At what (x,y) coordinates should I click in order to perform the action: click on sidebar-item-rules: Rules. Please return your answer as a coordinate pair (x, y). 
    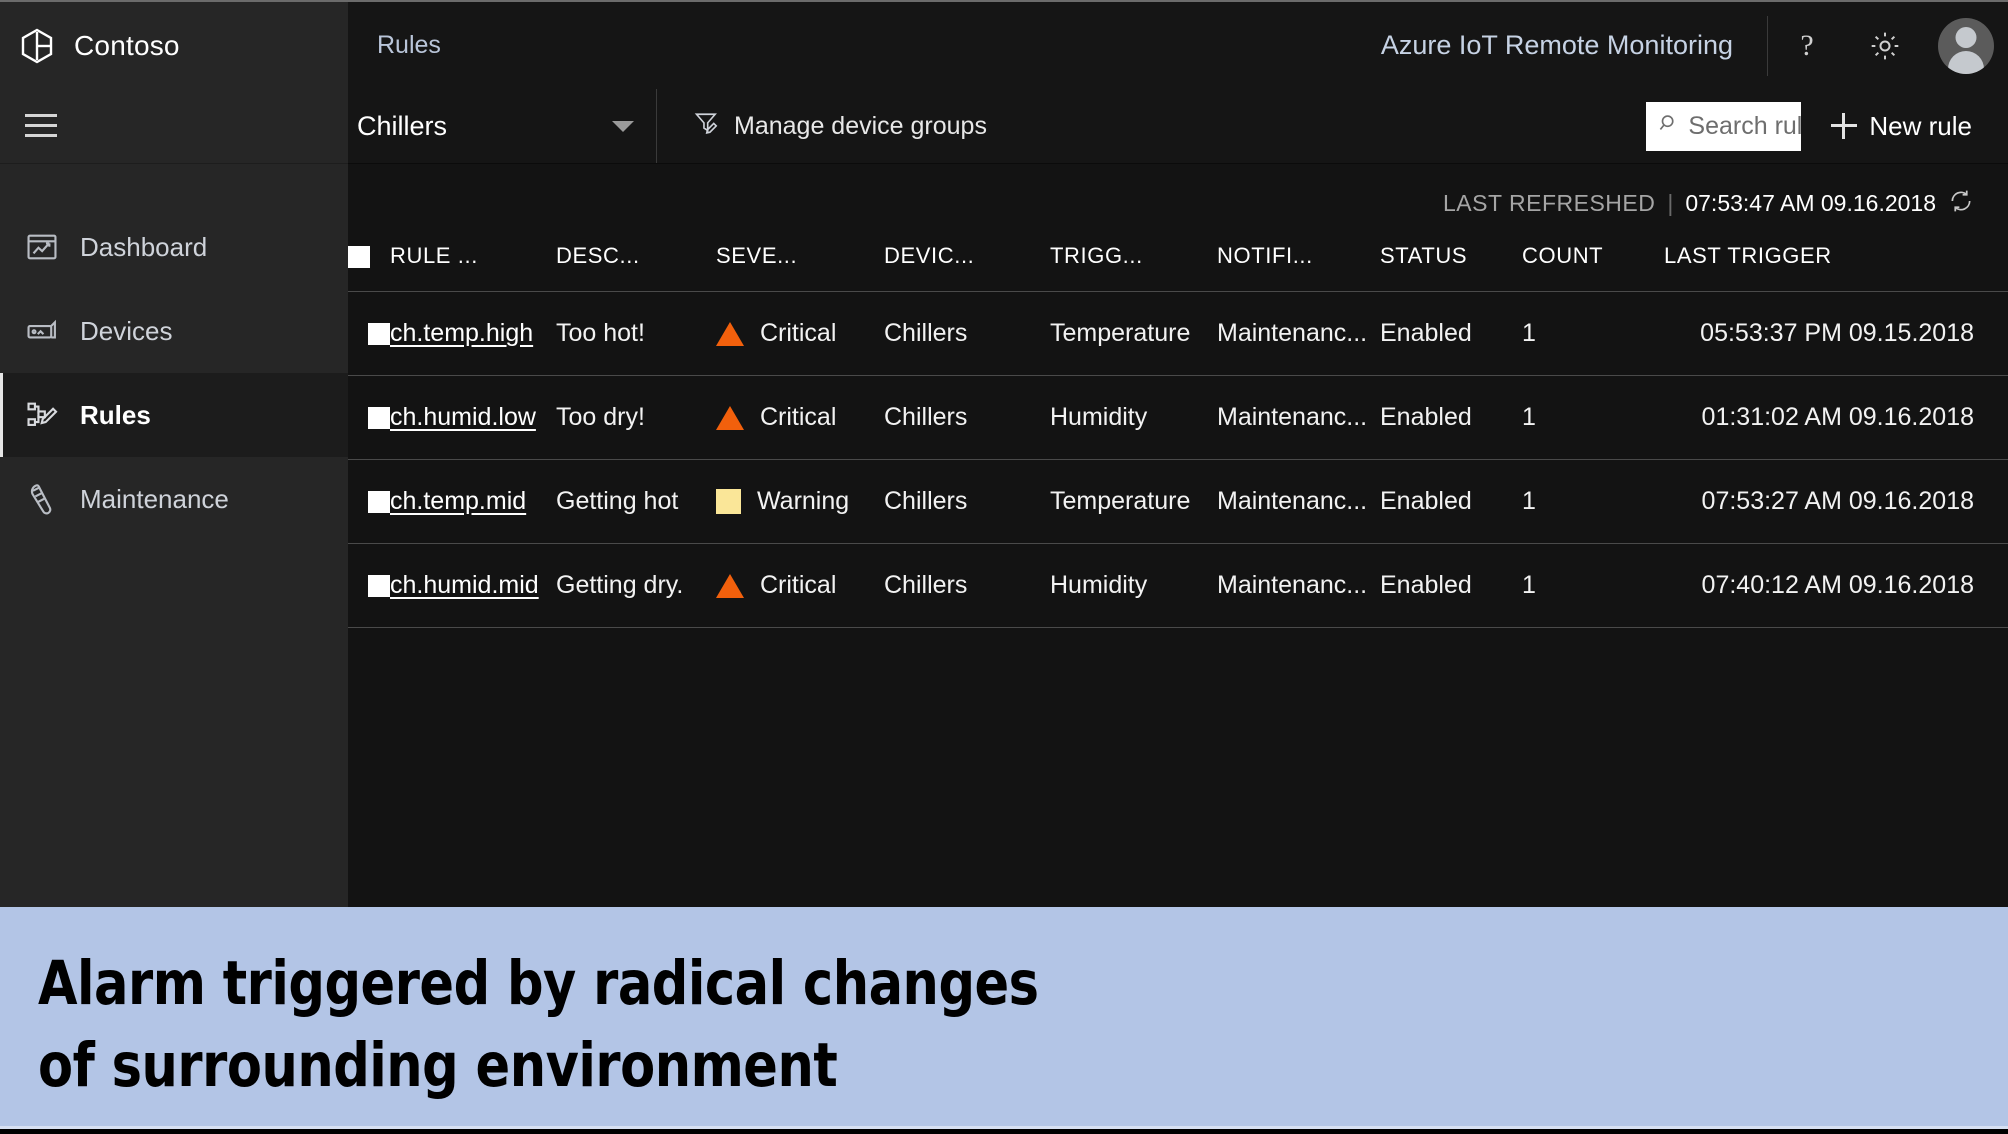
    Looking at the image, I should click on (174, 415).